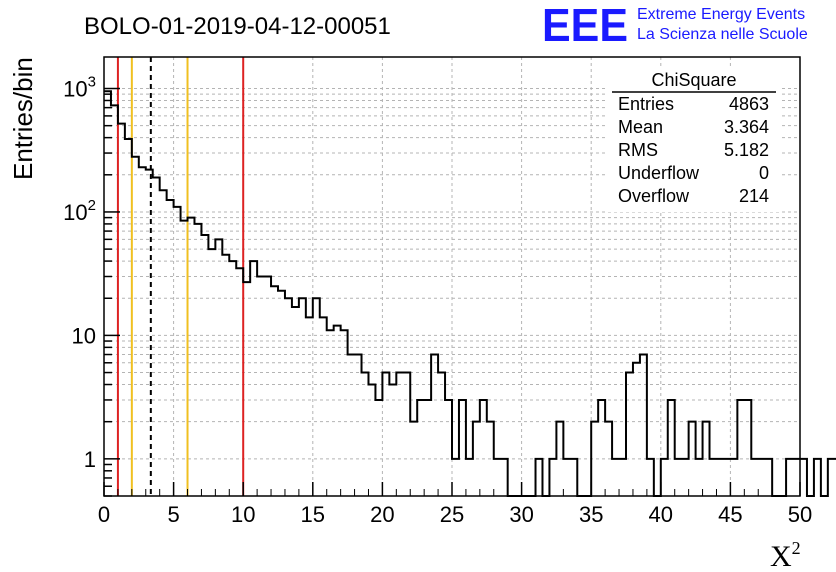 This screenshot has height=572, width=836. What do you see at coordinates (23, 118) in the screenshot?
I see `y-axis-label: Entries/bin` at bounding box center [23, 118].